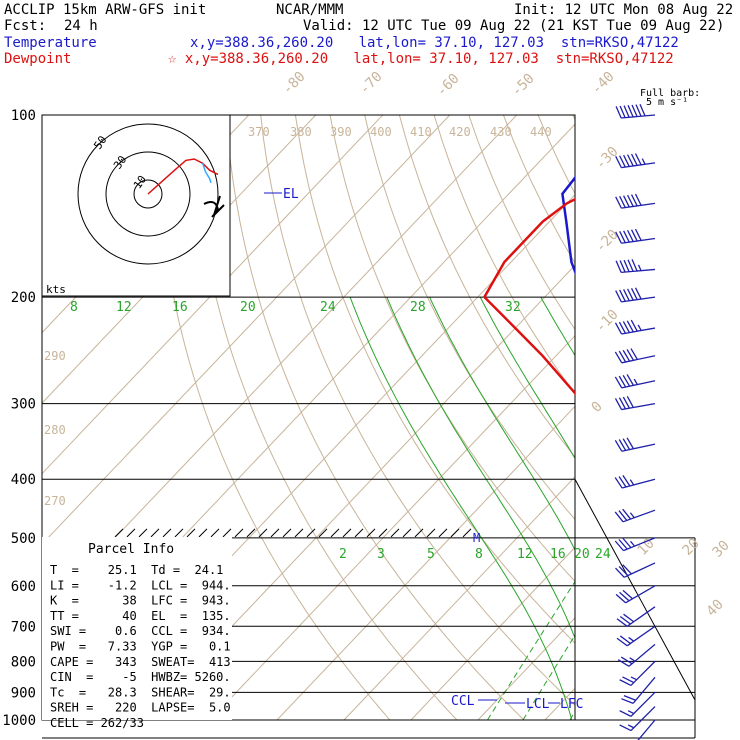  I want to click on isotherm-label: -70, so click(371, 83).